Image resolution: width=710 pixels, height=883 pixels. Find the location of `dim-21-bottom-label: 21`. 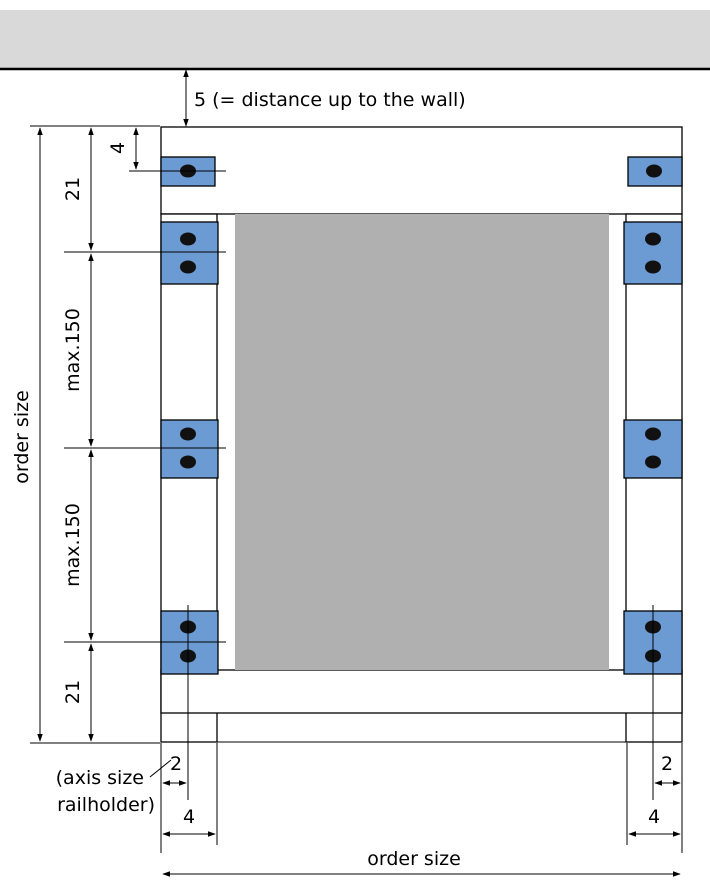

dim-21-bottom-label: 21 is located at coordinates (73, 692).